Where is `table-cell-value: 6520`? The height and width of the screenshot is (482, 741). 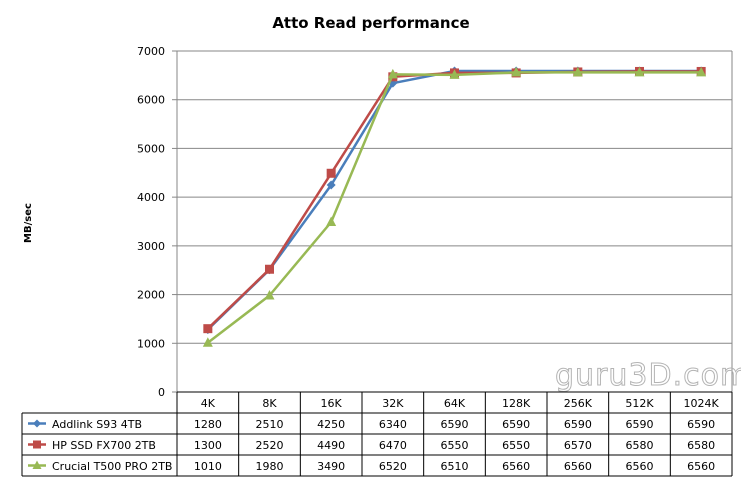
table-cell-value: 6520 is located at coordinates (393, 466).